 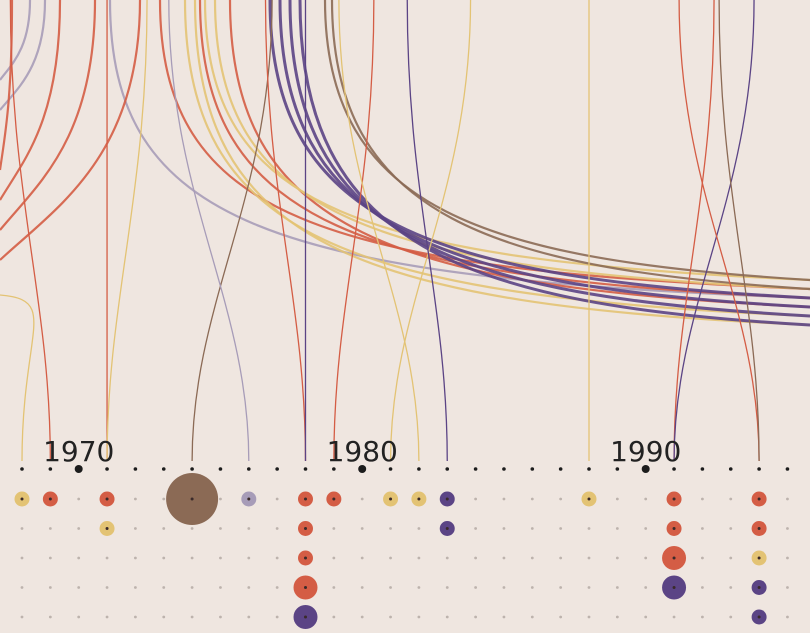 What do you see at coordinates (362, 451) in the screenshot?
I see `tick-label-1980: 1980` at bounding box center [362, 451].